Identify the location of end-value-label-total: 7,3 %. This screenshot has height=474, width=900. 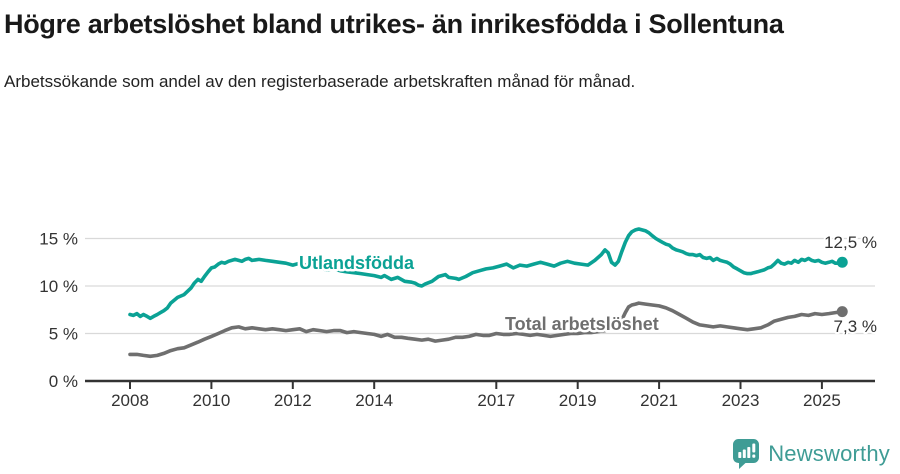
(855, 326).